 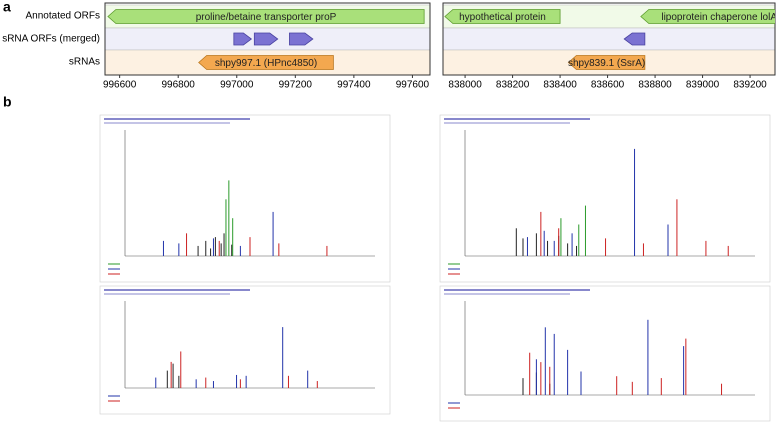 I want to click on x-tick-label: 839200, so click(x=750, y=85).